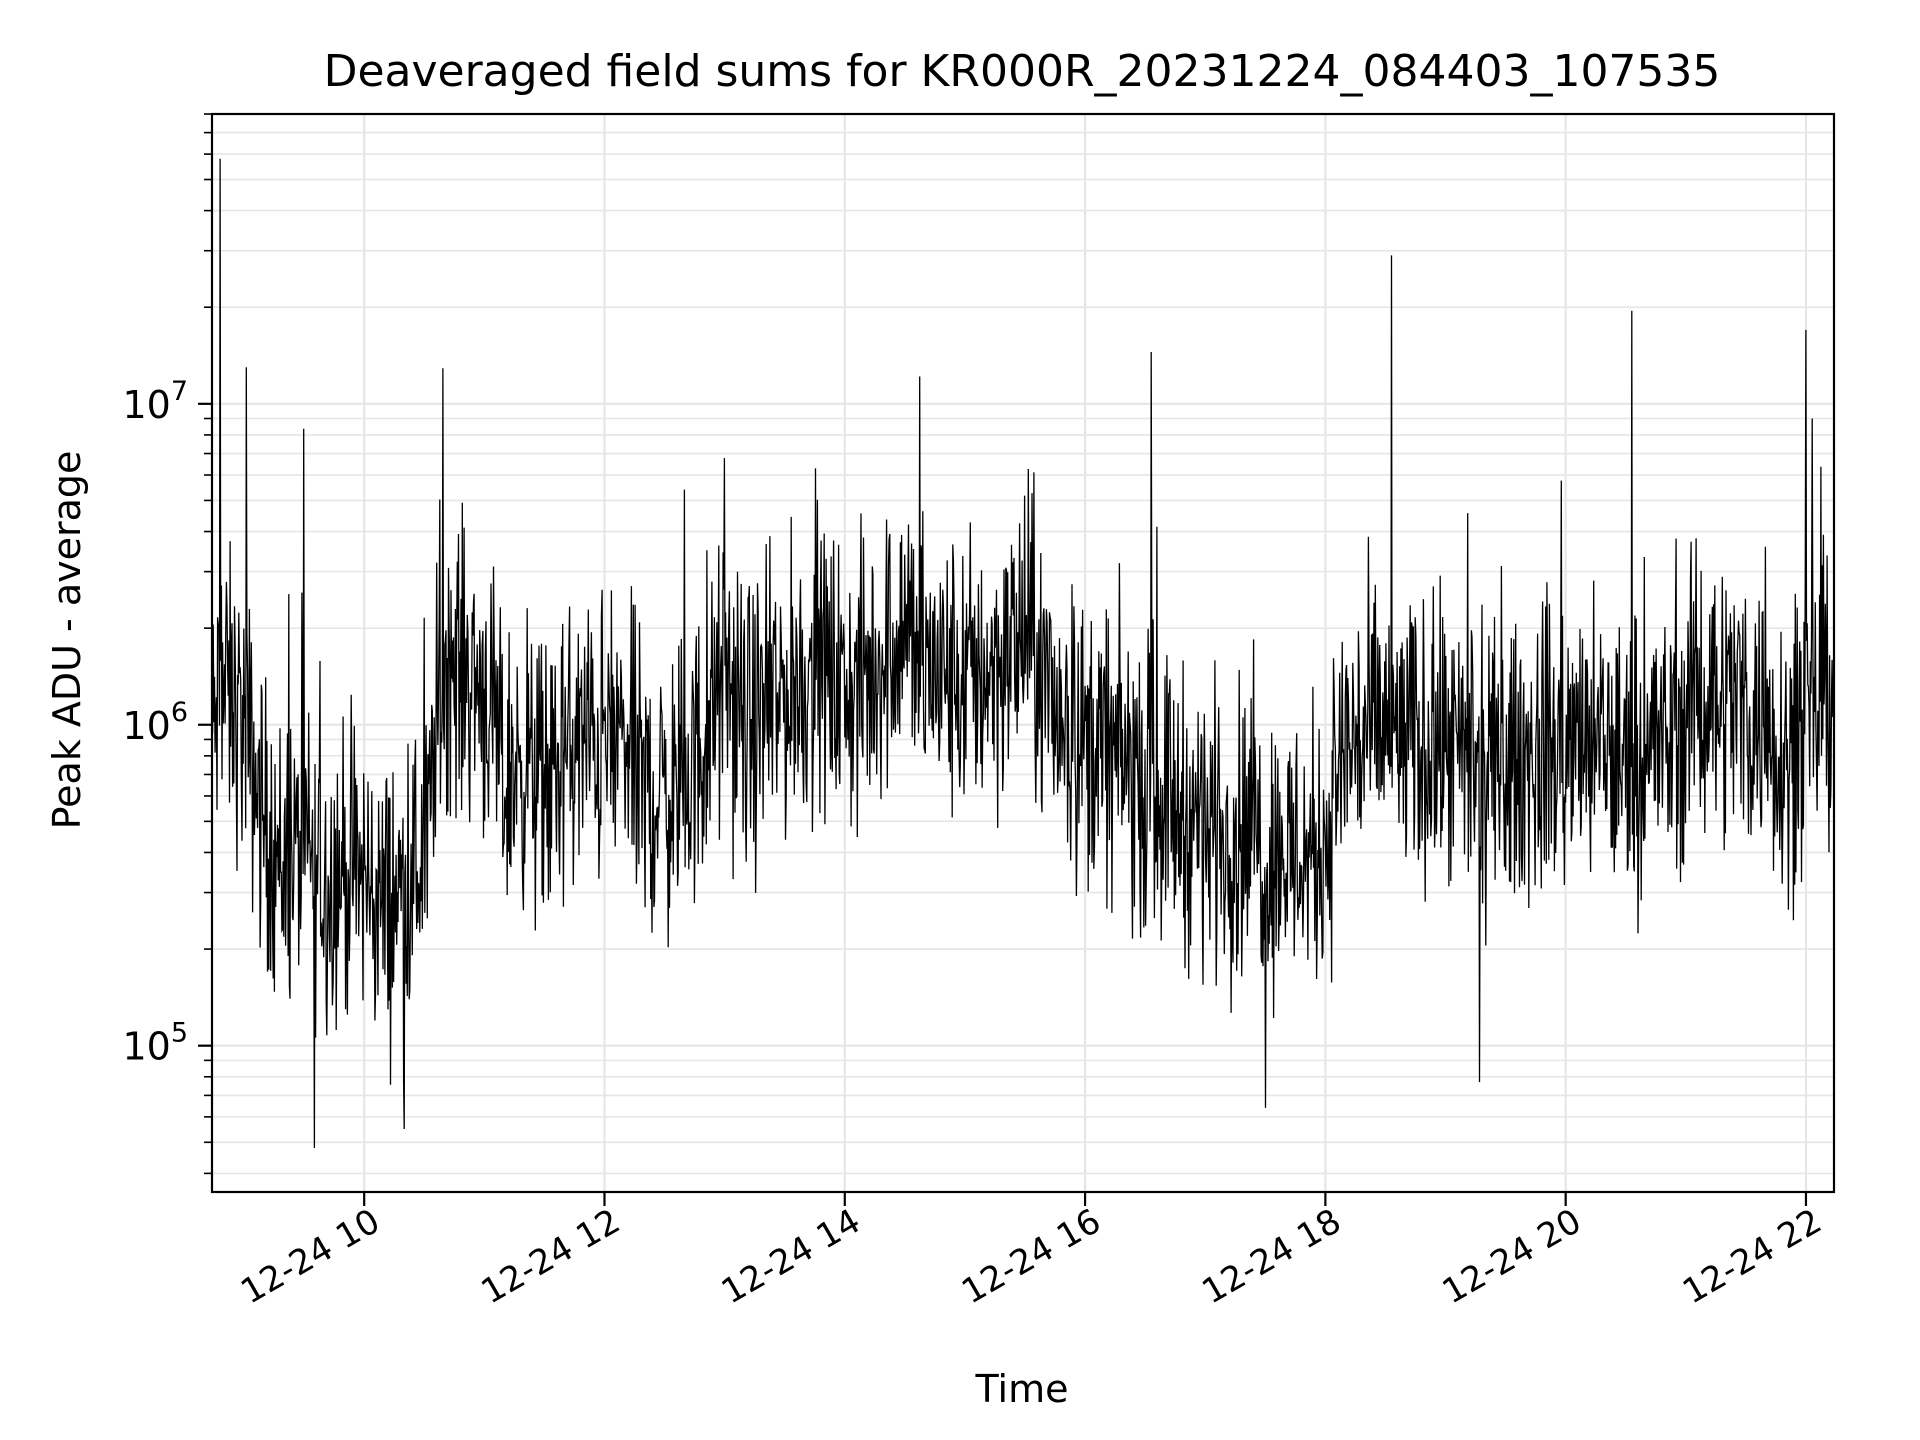 This screenshot has width=1920, height=1440. I want to click on y-axis-ticks: 10⁵ 10⁶ 10⁷, so click(167, 644).